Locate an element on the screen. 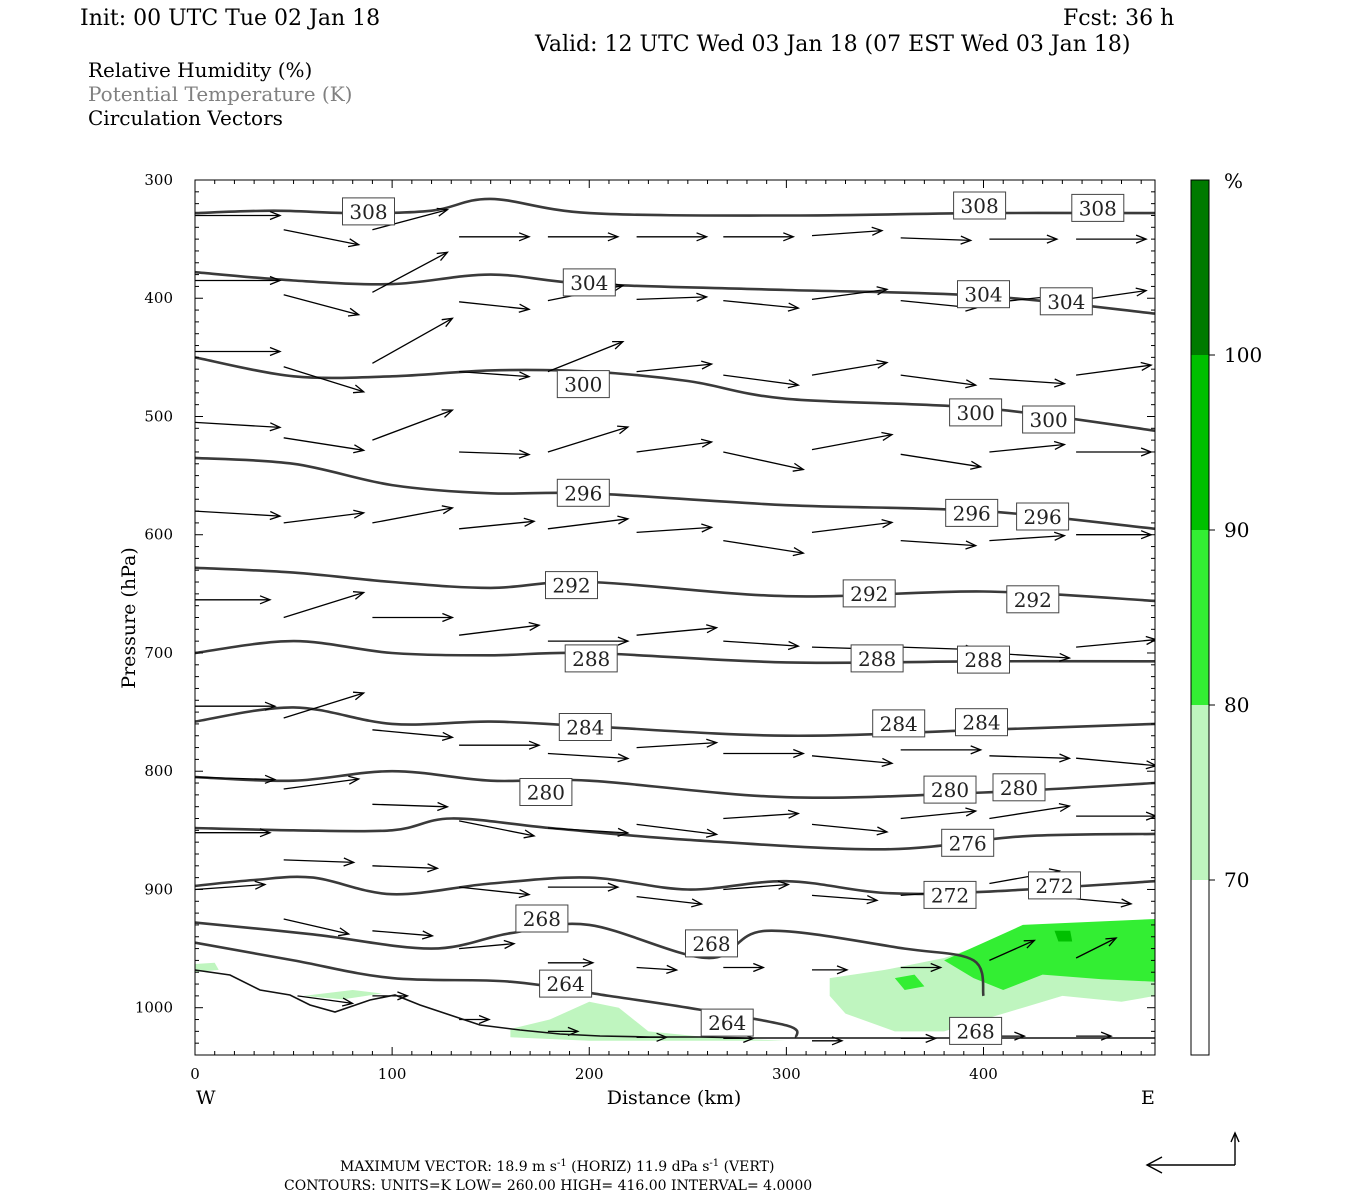 This screenshot has height=1200, width=1350. colorbar: 70 80 90 100 is located at coordinates (1226, 617).